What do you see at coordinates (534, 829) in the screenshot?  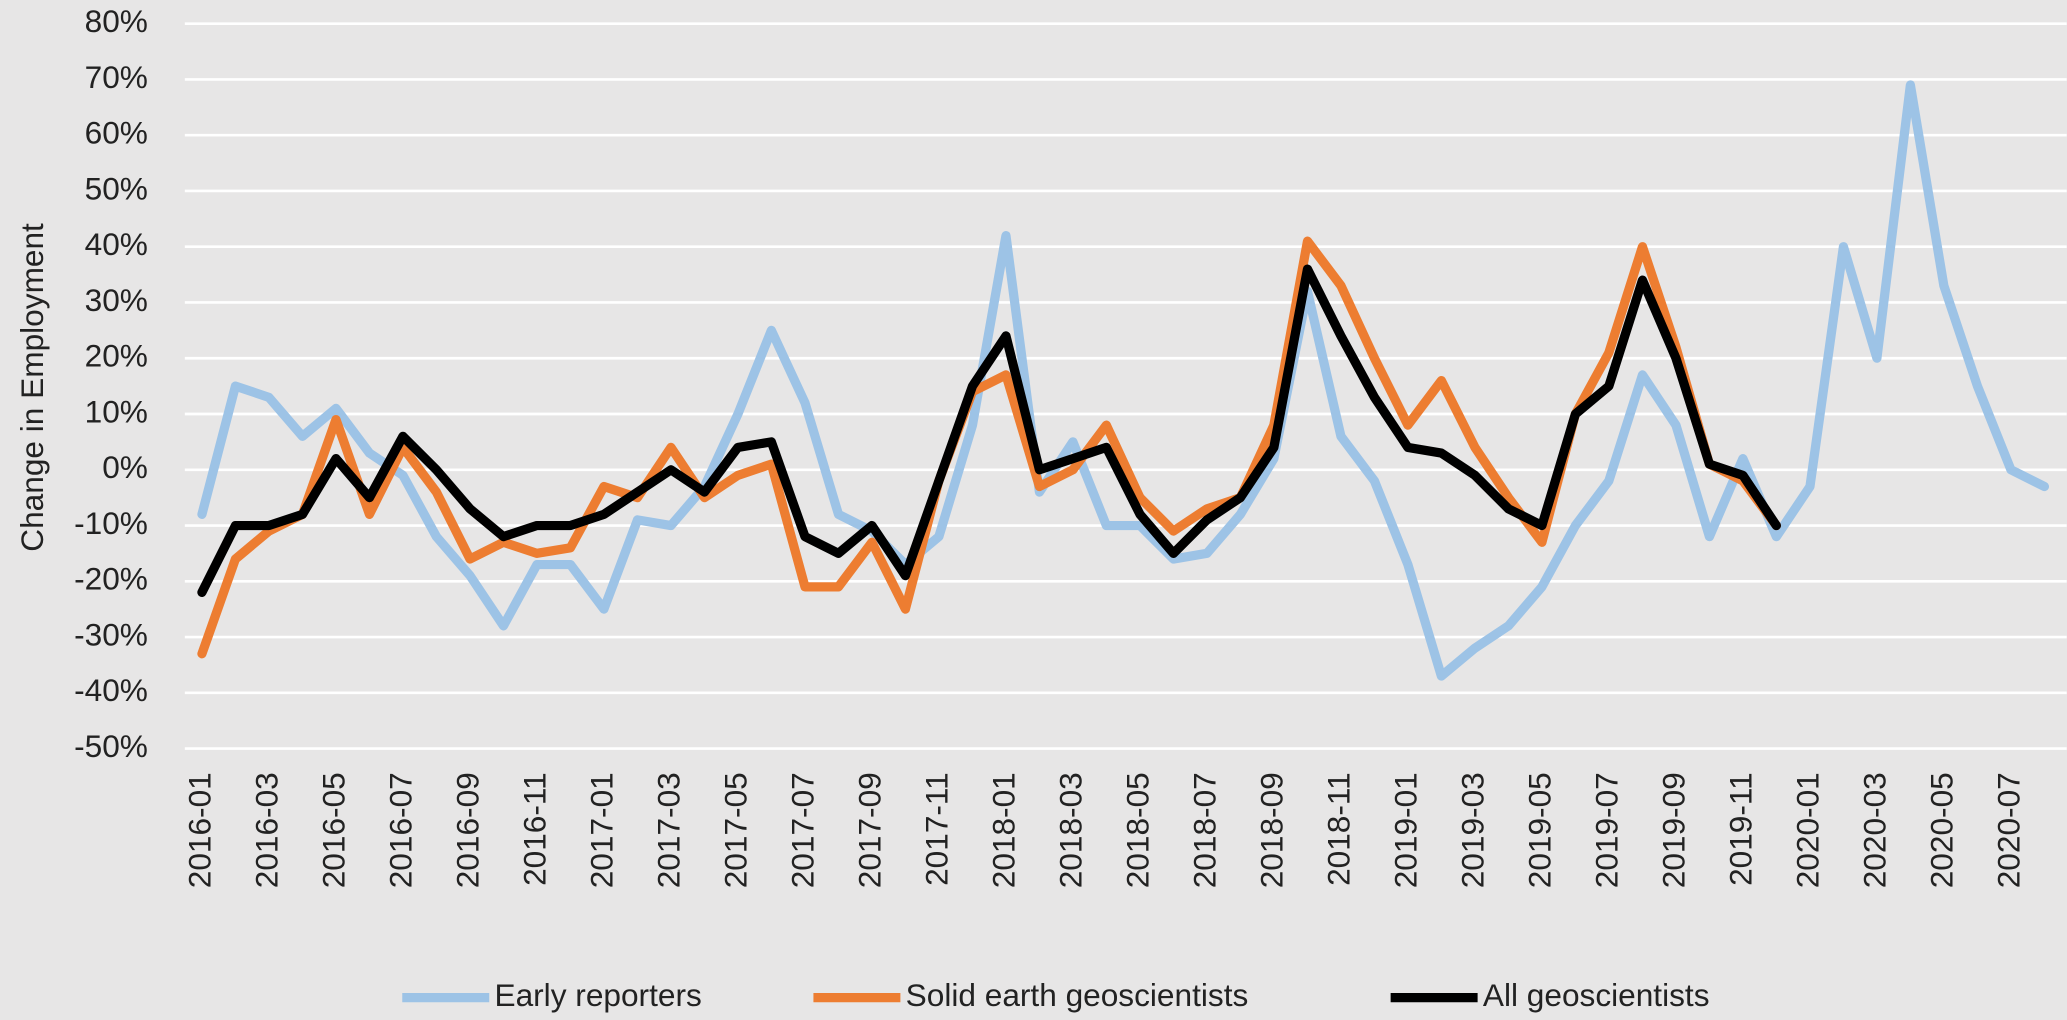 I see `x-tick-label: 2016-11` at bounding box center [534, 829].